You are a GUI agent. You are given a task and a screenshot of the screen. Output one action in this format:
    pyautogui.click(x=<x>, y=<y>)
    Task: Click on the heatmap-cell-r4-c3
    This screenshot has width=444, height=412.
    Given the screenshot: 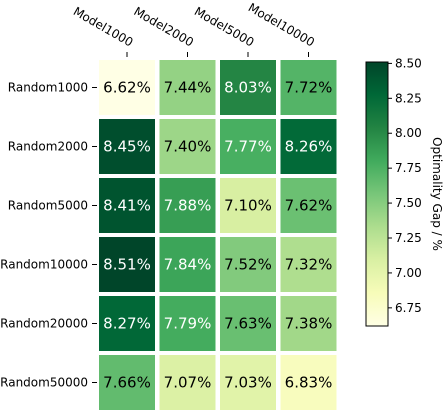 What is the action you would take?
    pyautogui.click(x=308, y=323)
    